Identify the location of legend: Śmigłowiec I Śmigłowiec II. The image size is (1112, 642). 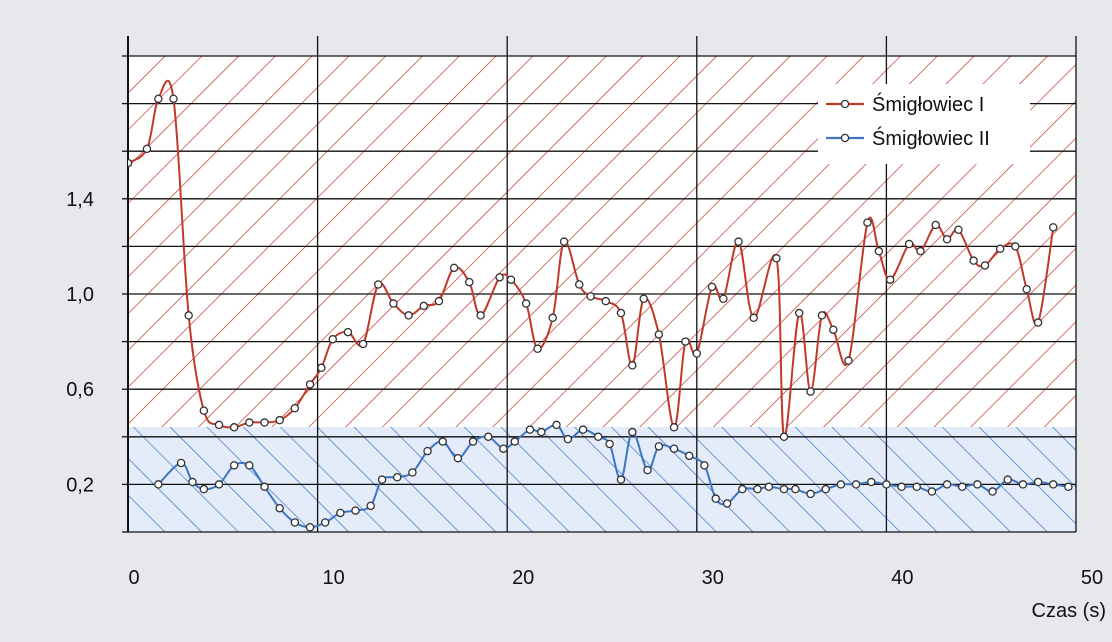
(924, 124).